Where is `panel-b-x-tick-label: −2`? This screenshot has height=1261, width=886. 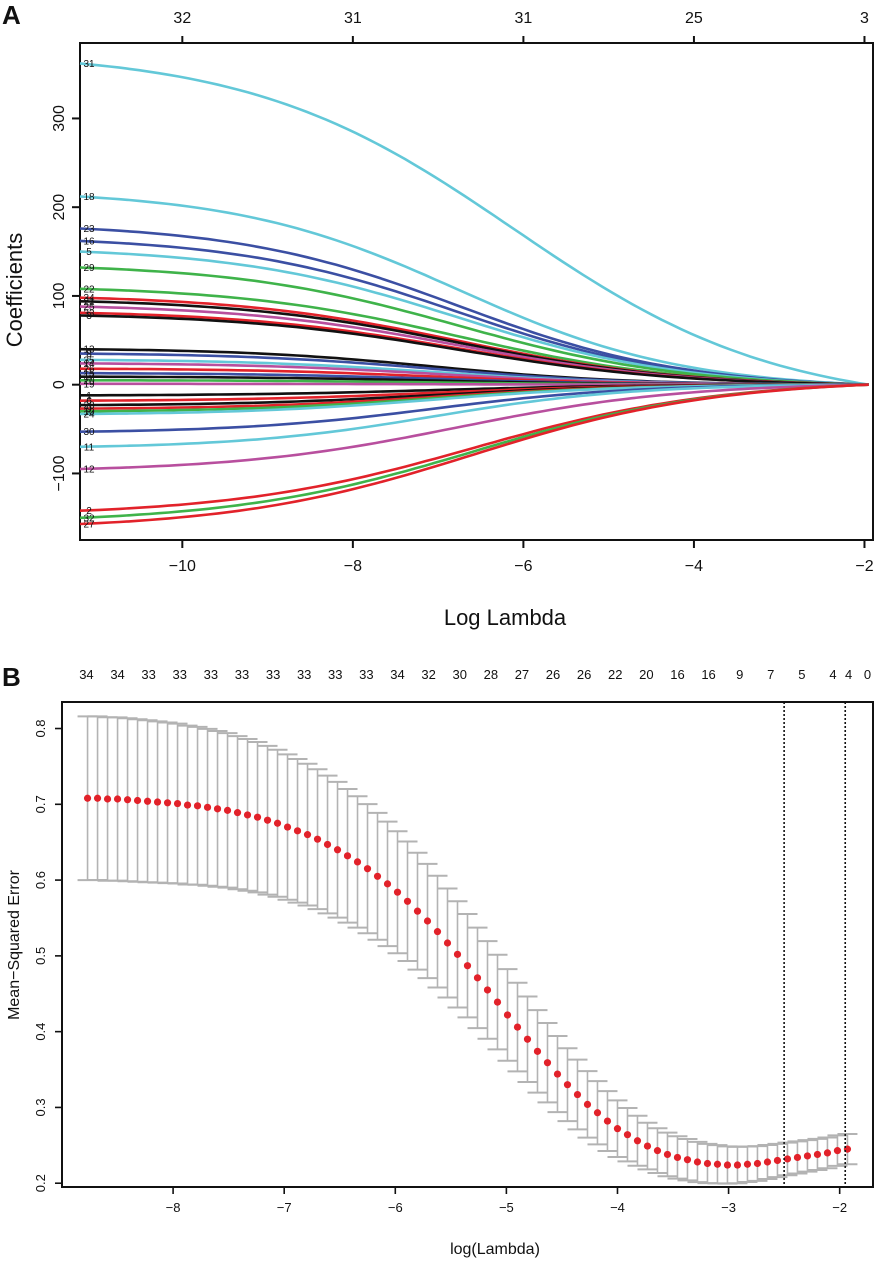
panel-b-x-tick-label: −2 is located at coordinates (839, 1207).